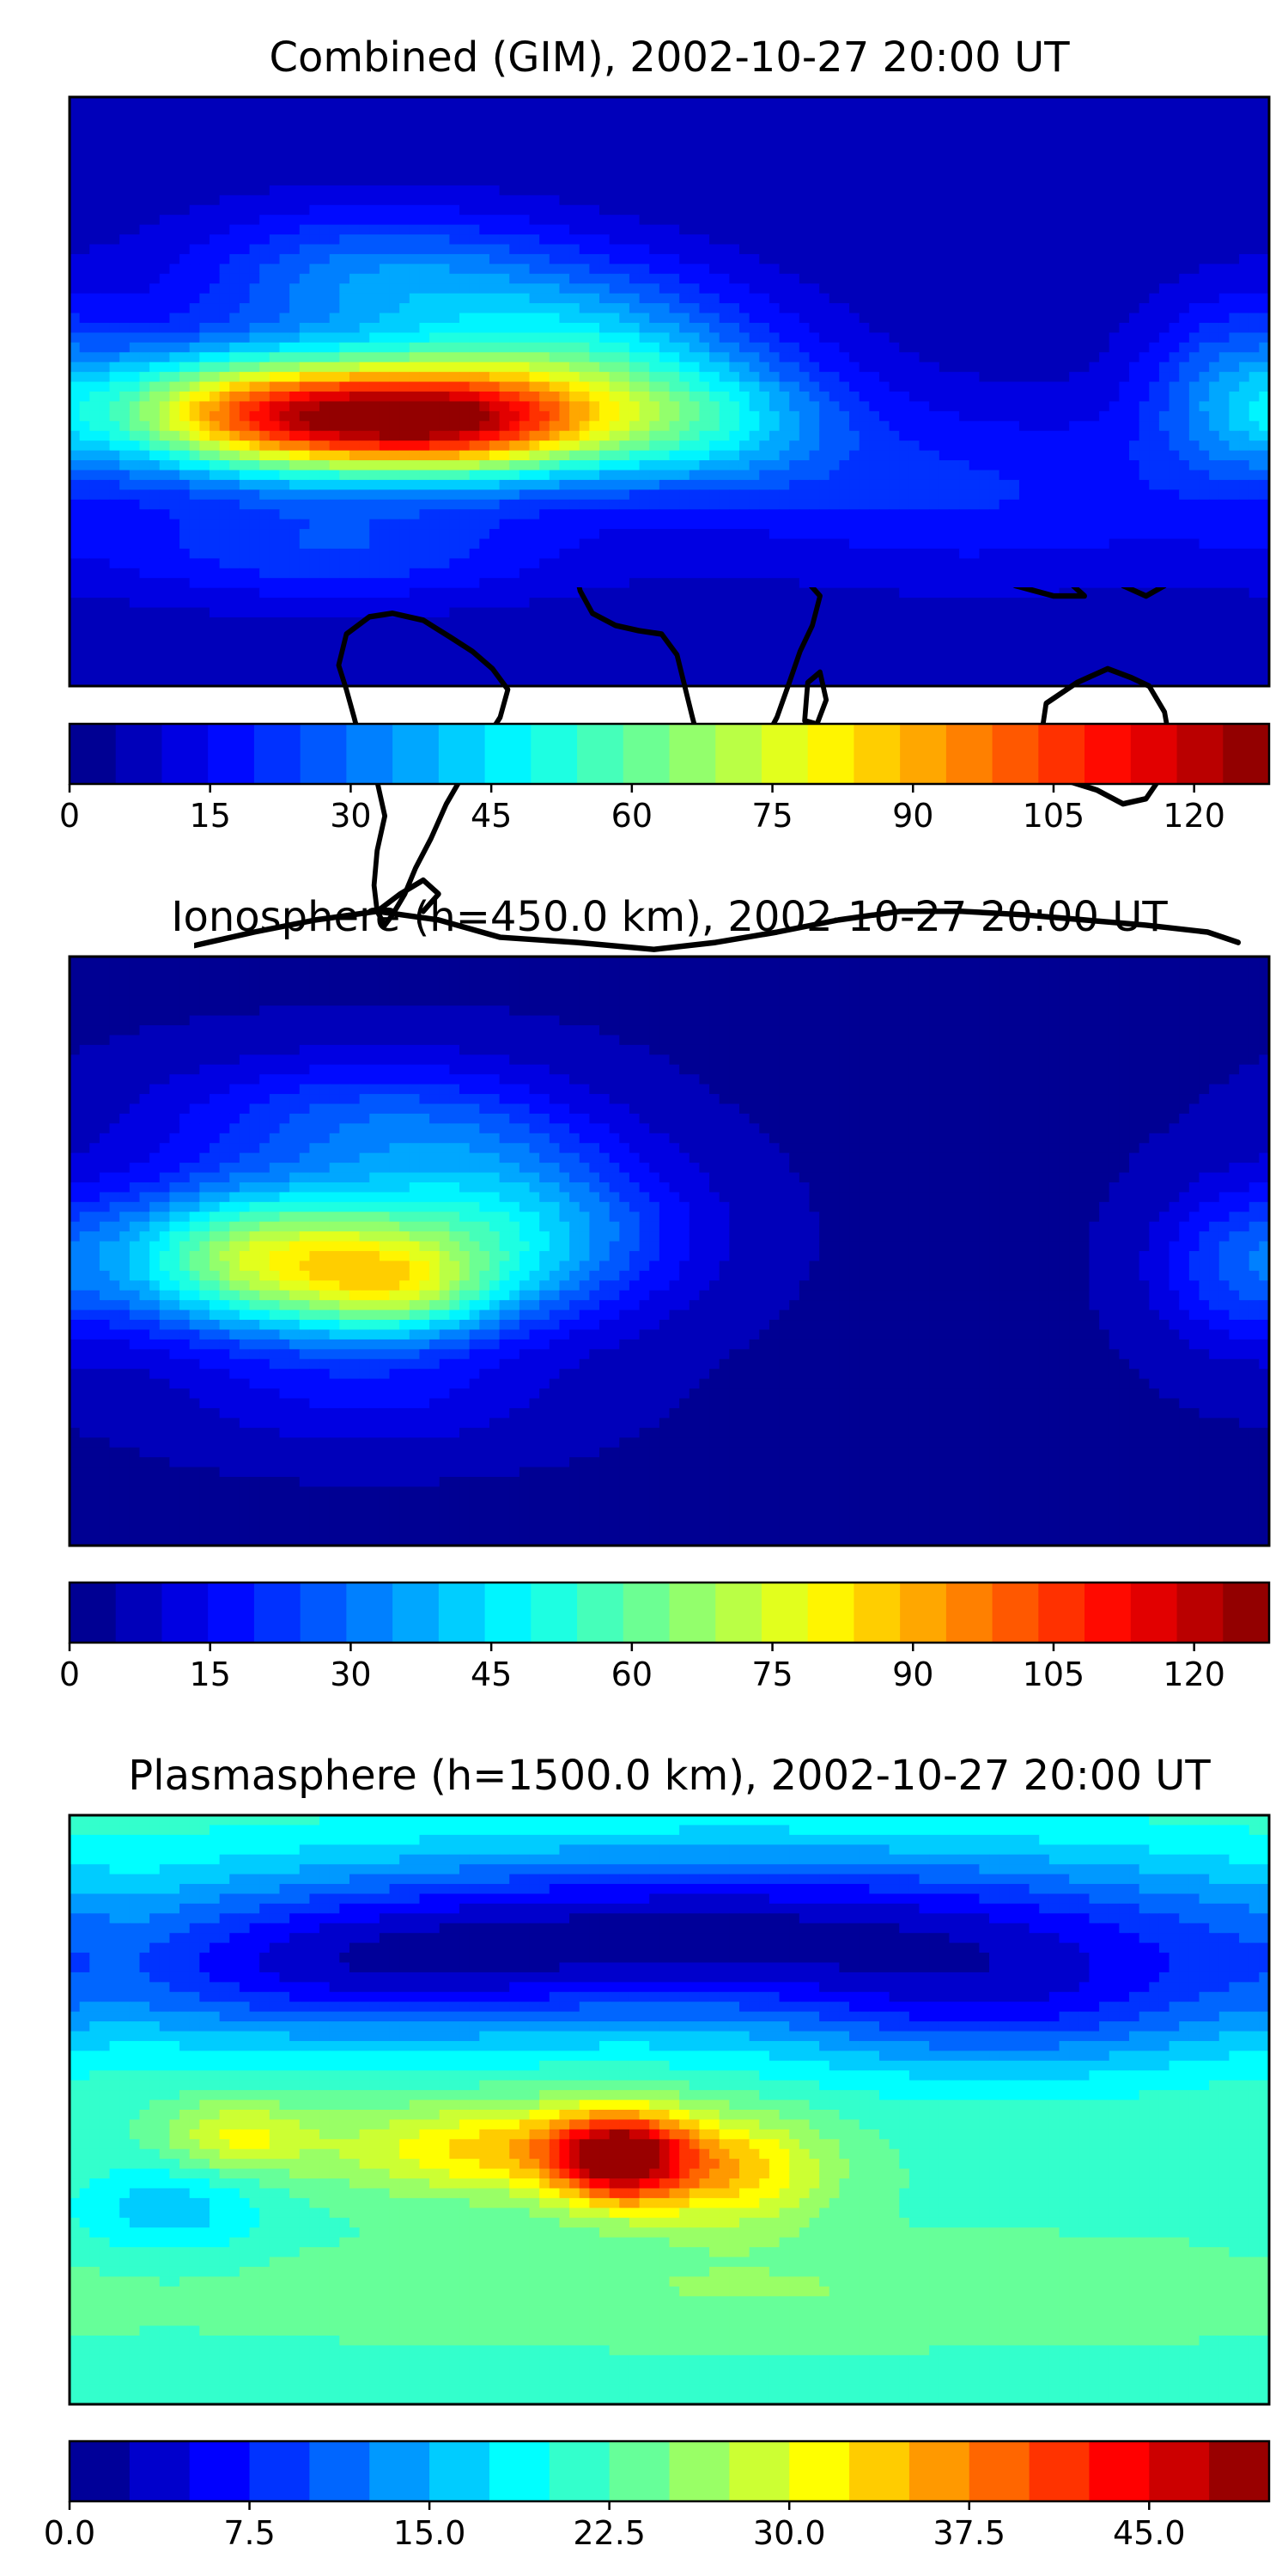 The height and width of the screenshot is (2576, 1288). I want to click on colorbar: 0 15 30 45 60 75 90 105 120, so click(665, 779).